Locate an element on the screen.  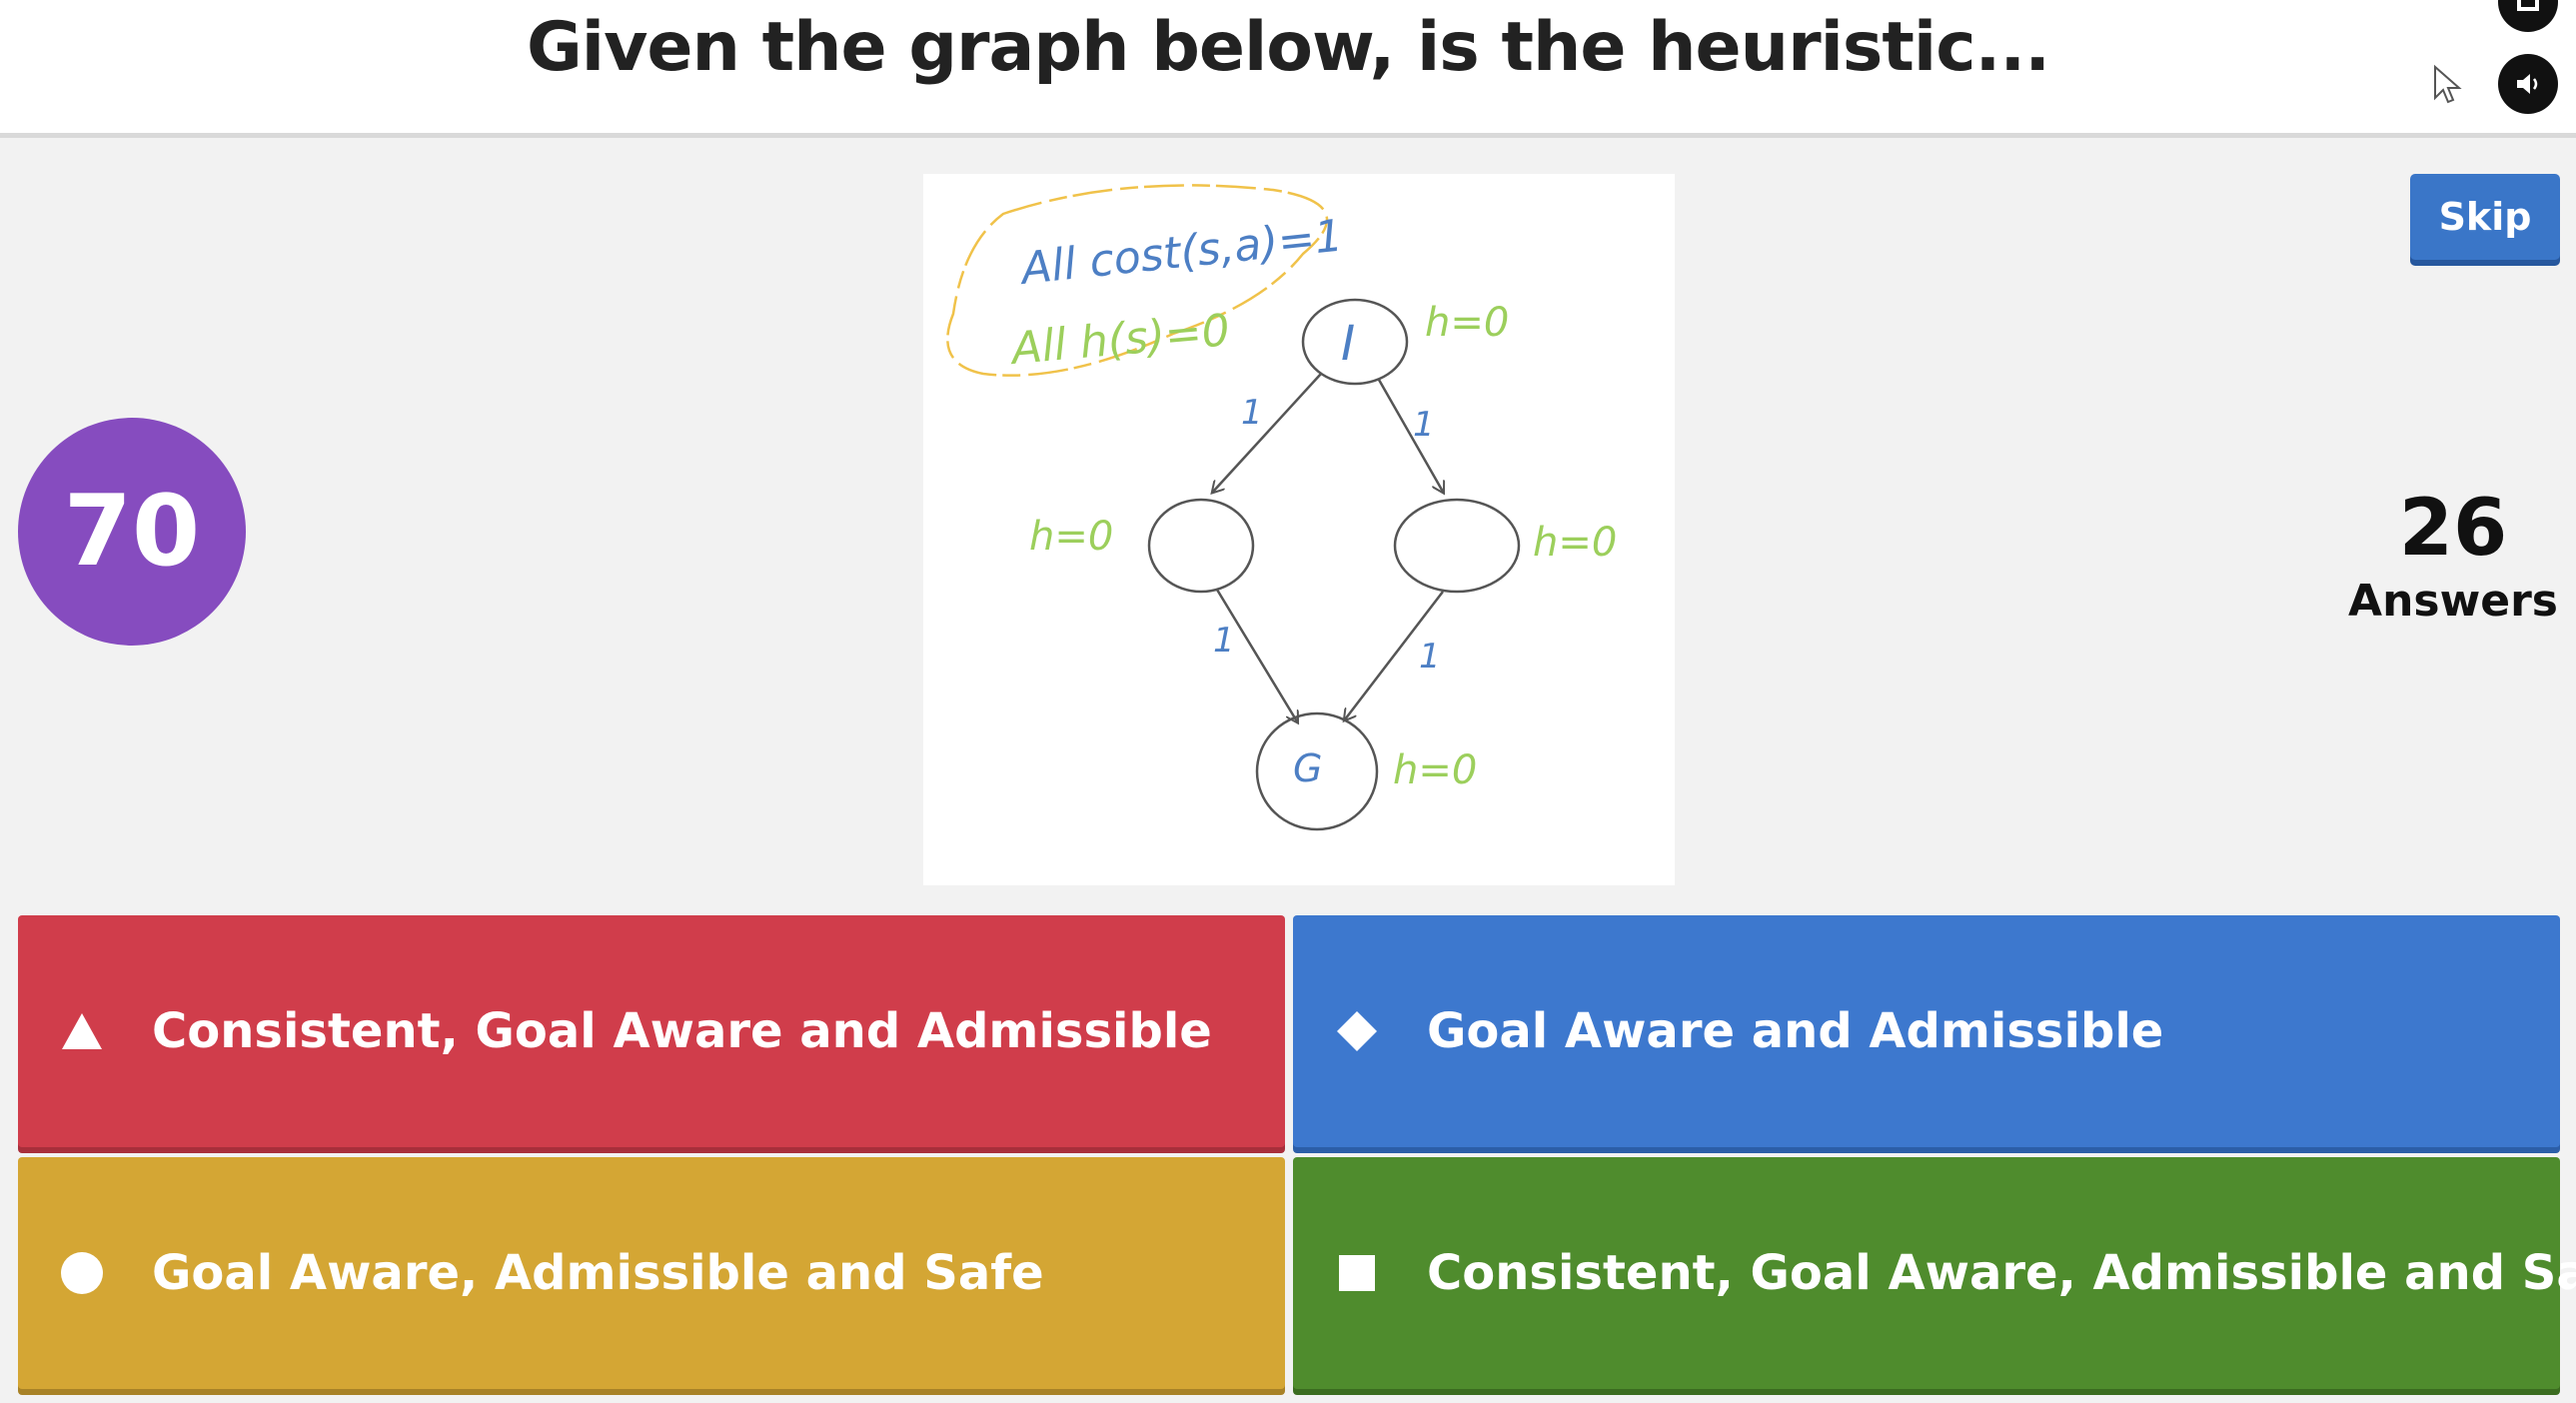
edge-right-goal is located at coordinates (1394, 655).